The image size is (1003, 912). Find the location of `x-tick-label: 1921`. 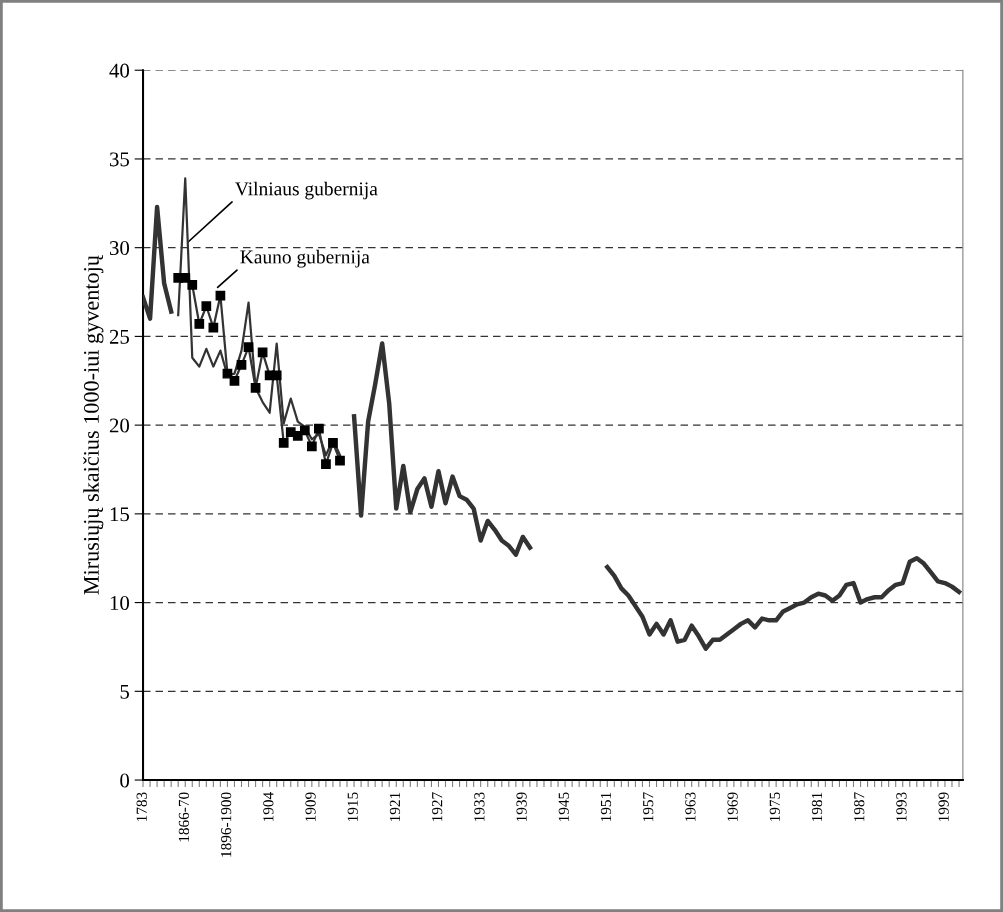

x-tick-label: 1921 is located at coordinates (395, 807).